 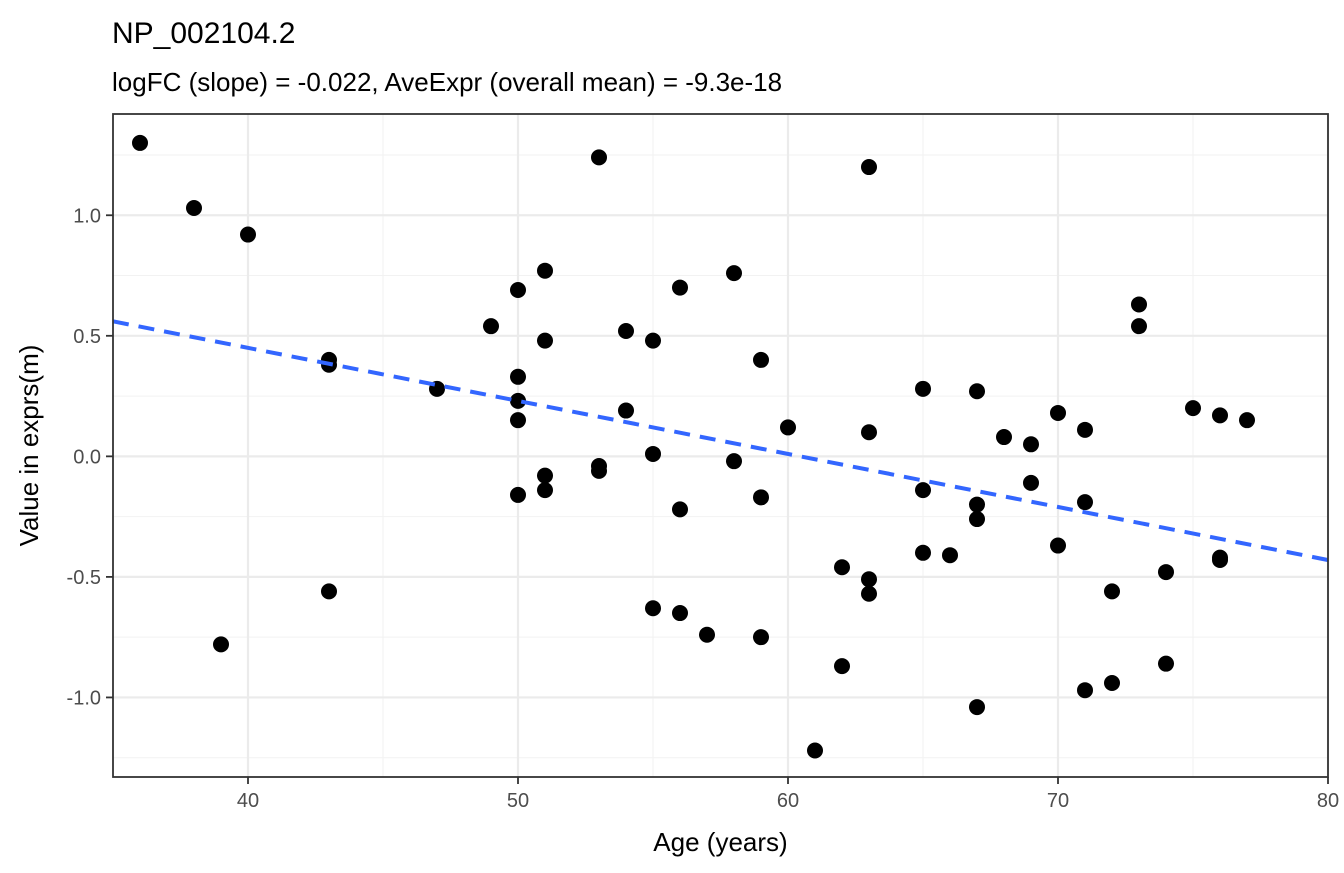 What do you see at coordinates (788, 801) in the screenshot?
I see `x-tick-label: 60` at bounding box center [788, 801].